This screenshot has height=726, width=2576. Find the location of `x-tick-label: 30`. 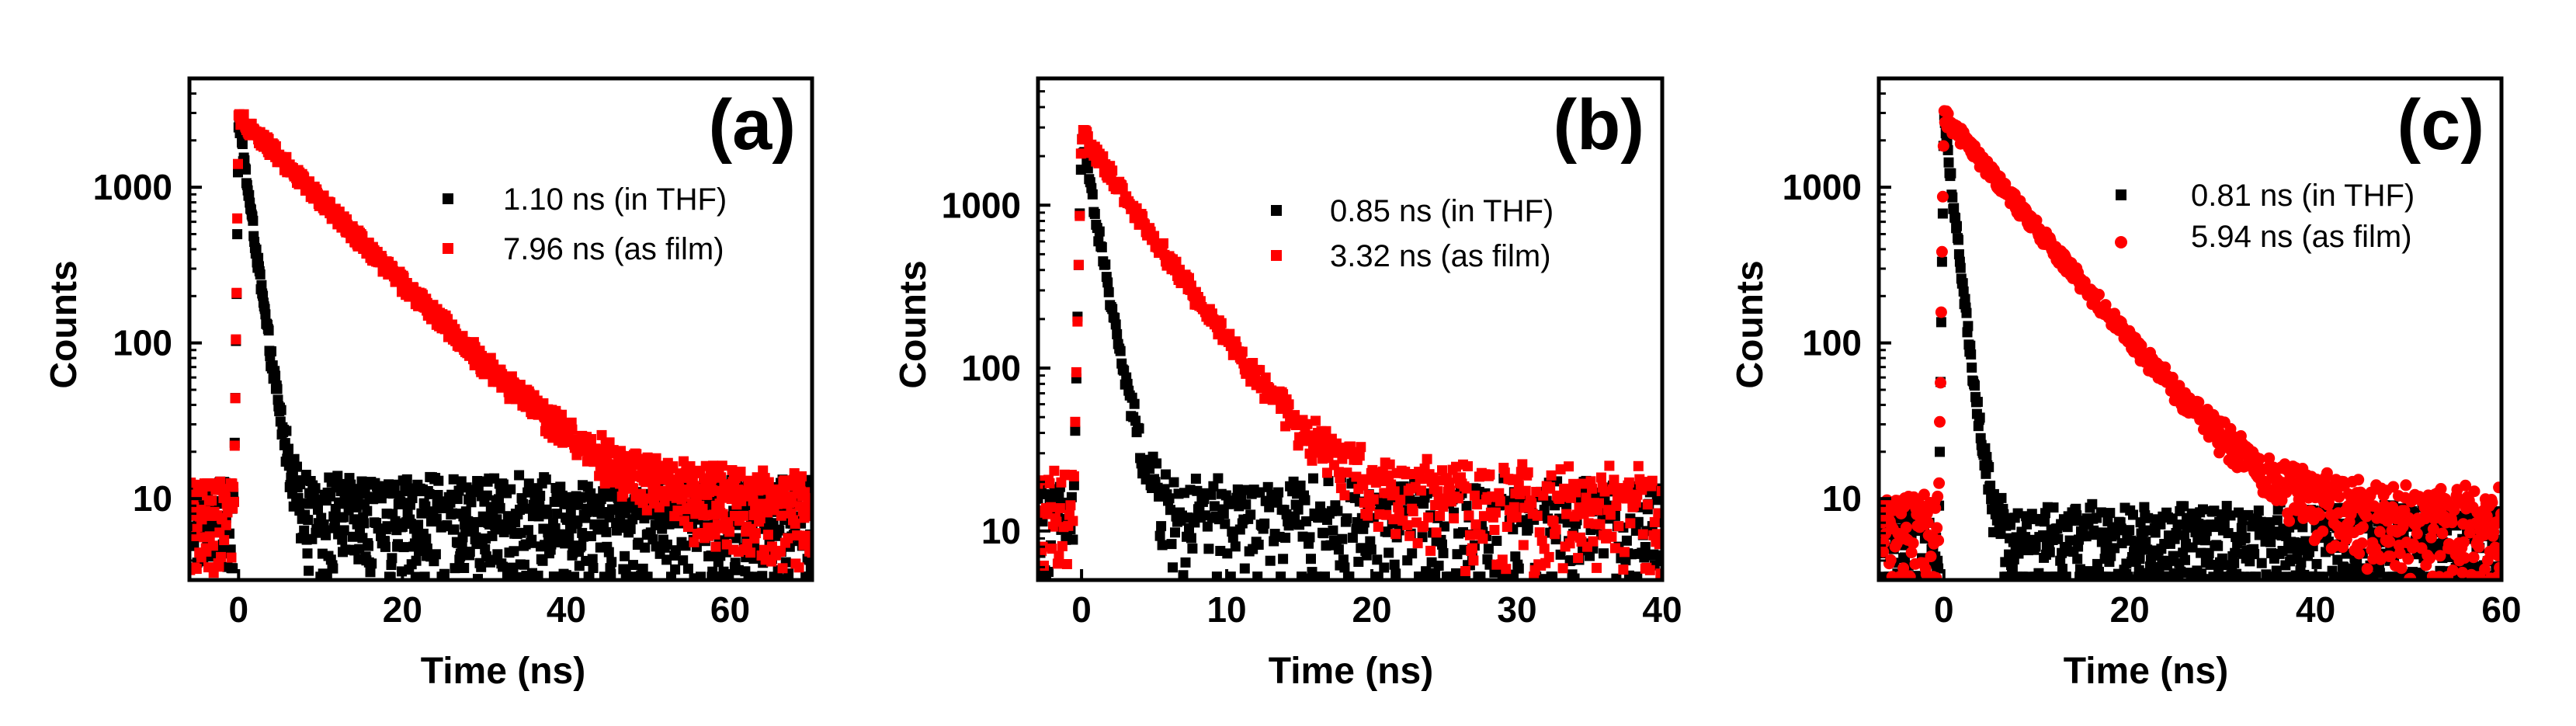

x-tick-label: 30 is located at coordinates (1516, 609).